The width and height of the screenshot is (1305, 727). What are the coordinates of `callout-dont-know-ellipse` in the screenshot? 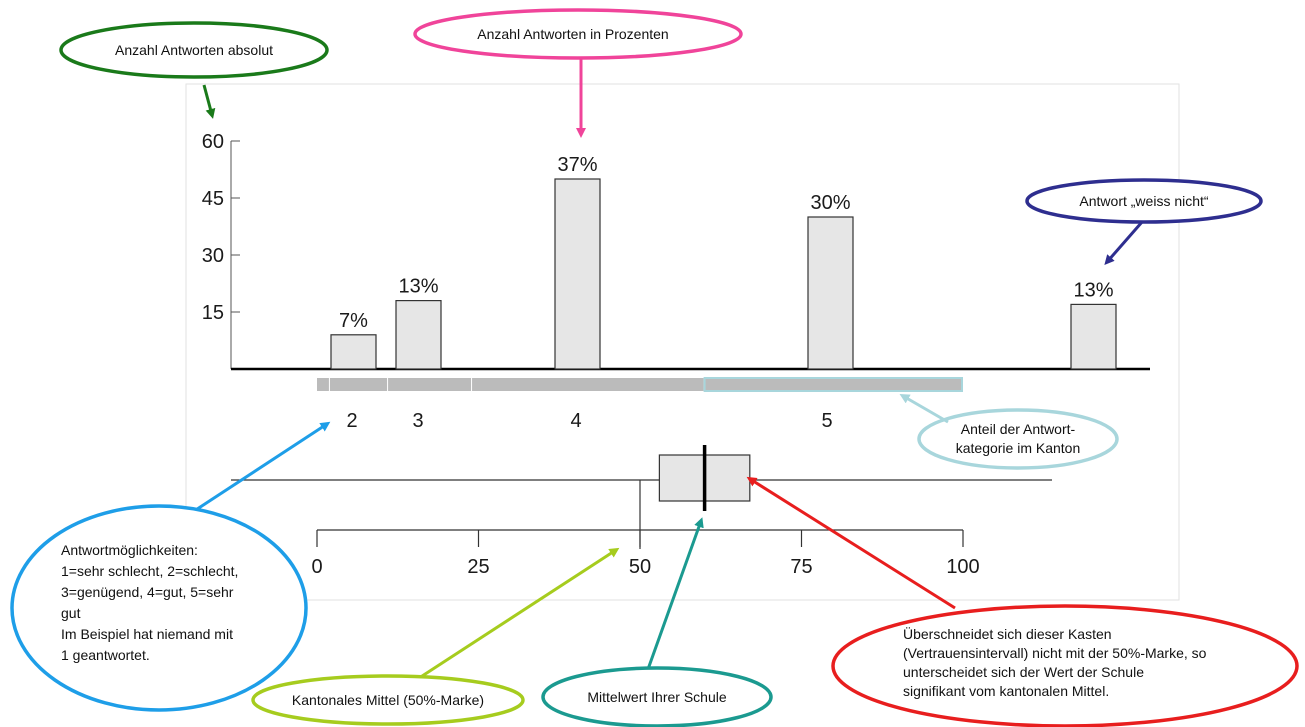 It's located at (1144, 201).